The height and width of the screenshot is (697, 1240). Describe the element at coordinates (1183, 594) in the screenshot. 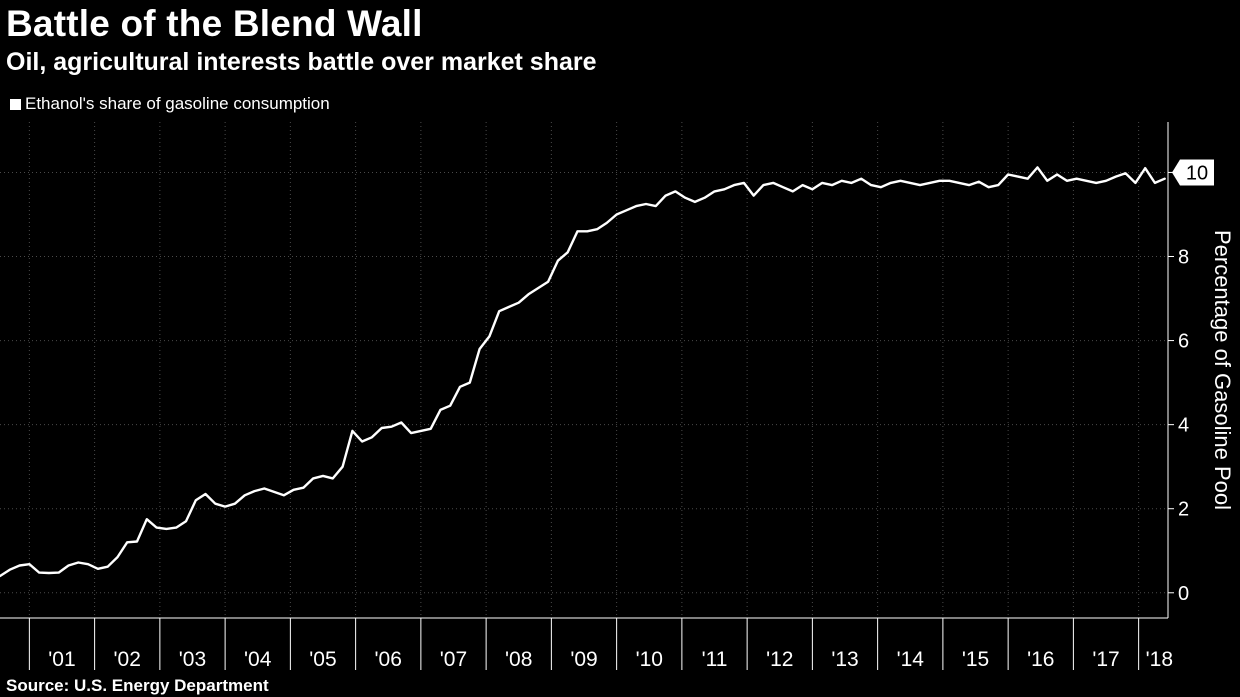

I see `y-tick-label: 0` at that location.